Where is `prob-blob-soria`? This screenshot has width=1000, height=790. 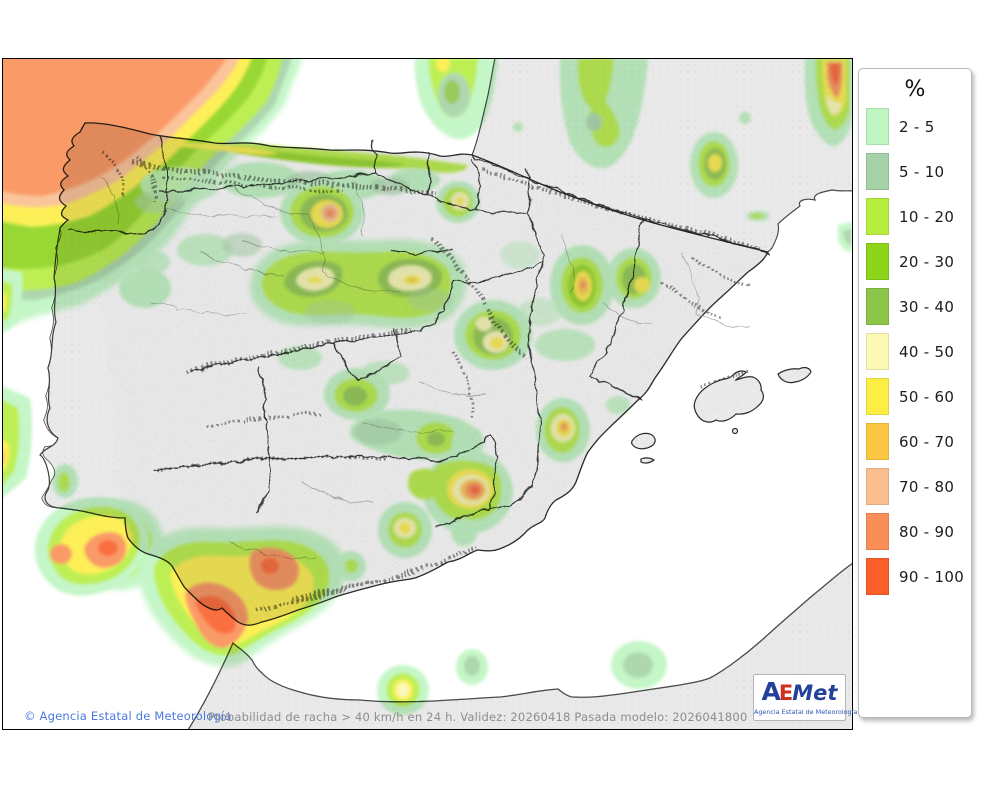 prob-blob-soria is located at coordinates (358, 284).